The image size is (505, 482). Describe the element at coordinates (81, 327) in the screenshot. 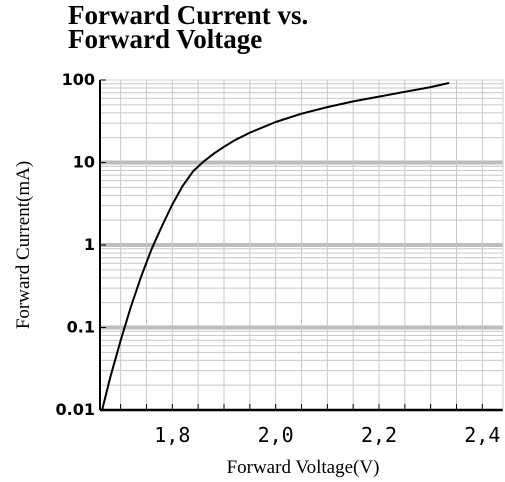

I see `y-tick-label: 0.1` at that location.